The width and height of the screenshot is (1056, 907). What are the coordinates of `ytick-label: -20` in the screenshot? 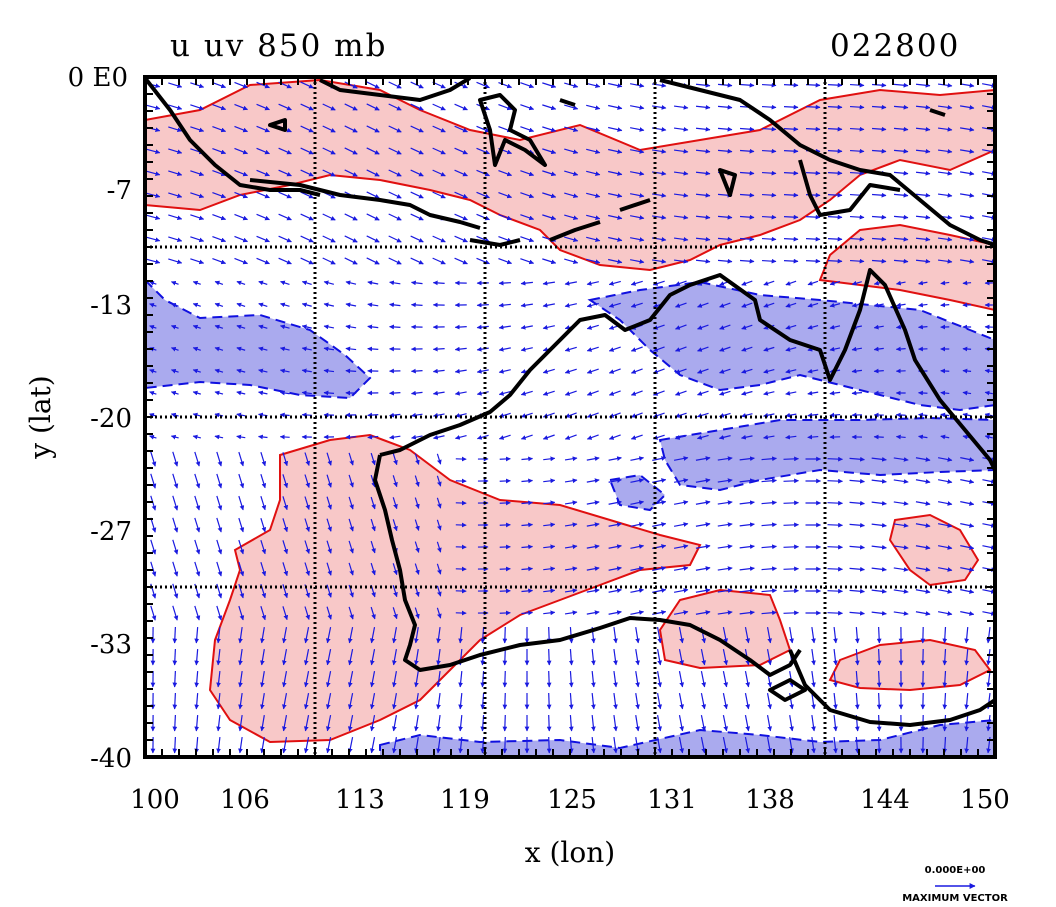 It's located at (111, 419).